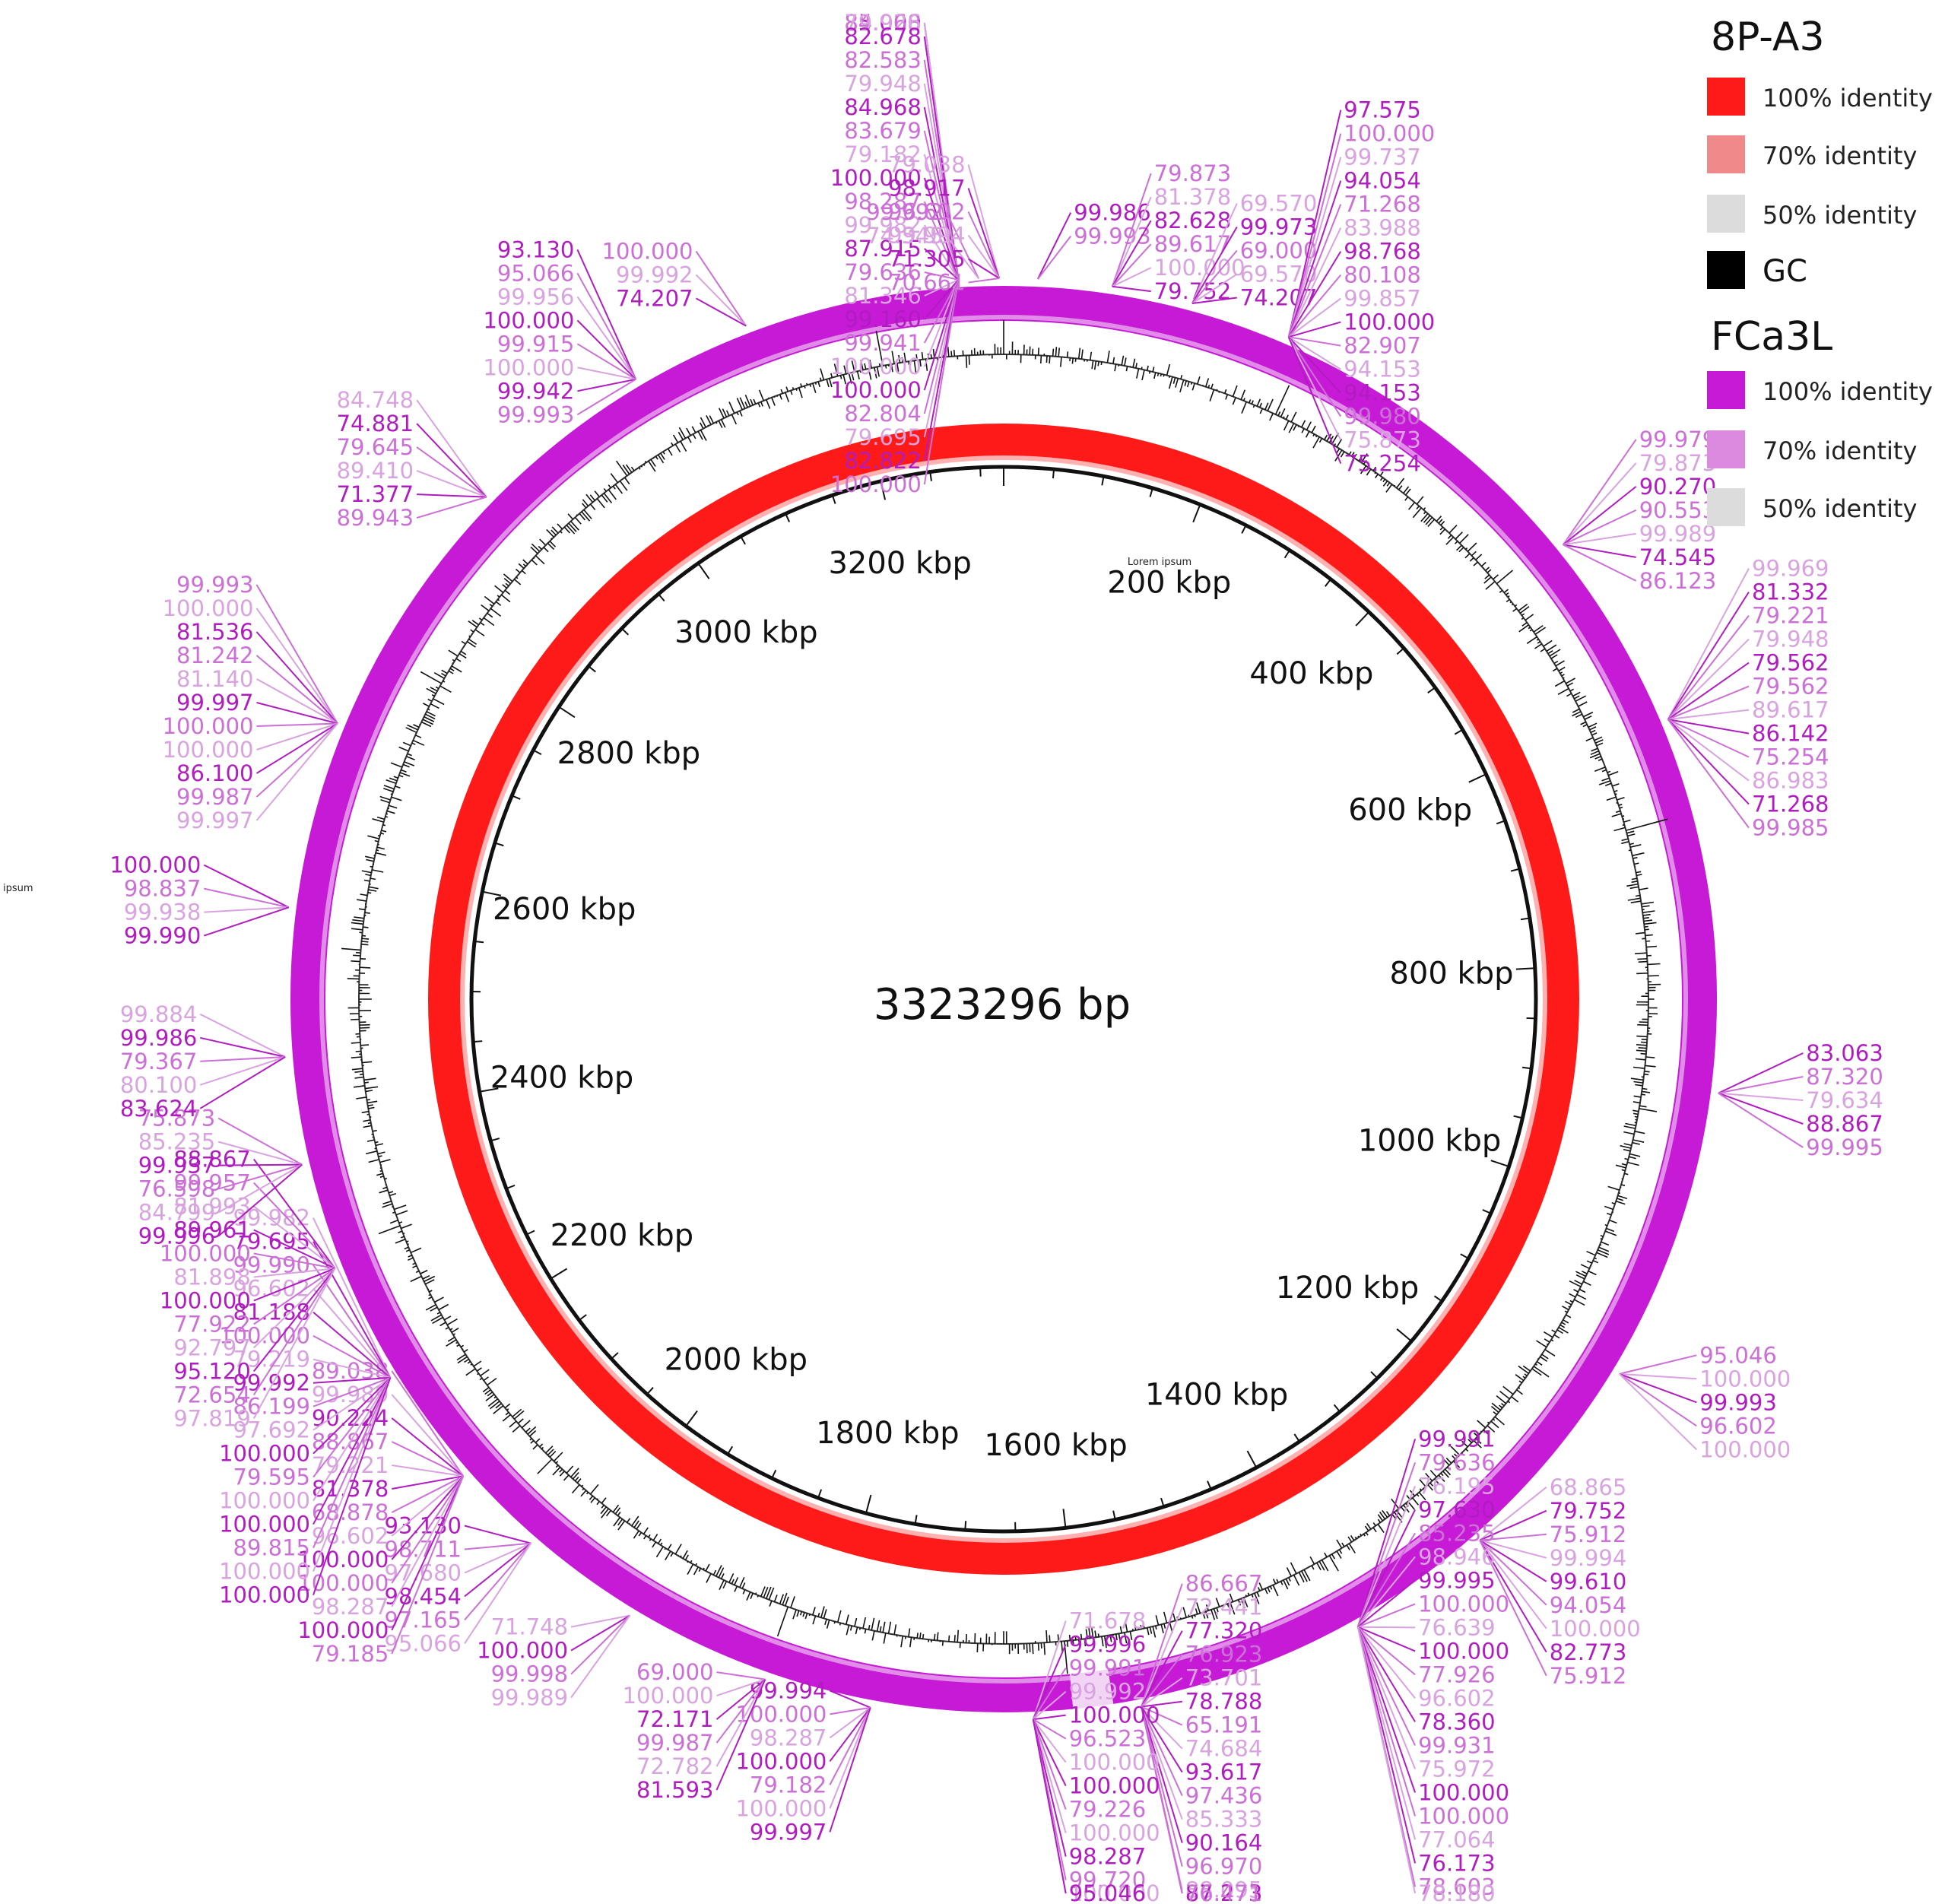  What do you see at coordinates (1382, 110) in the screenshot?
I see `identity-annotation: 97.575` at bounding box center [1382, 110].